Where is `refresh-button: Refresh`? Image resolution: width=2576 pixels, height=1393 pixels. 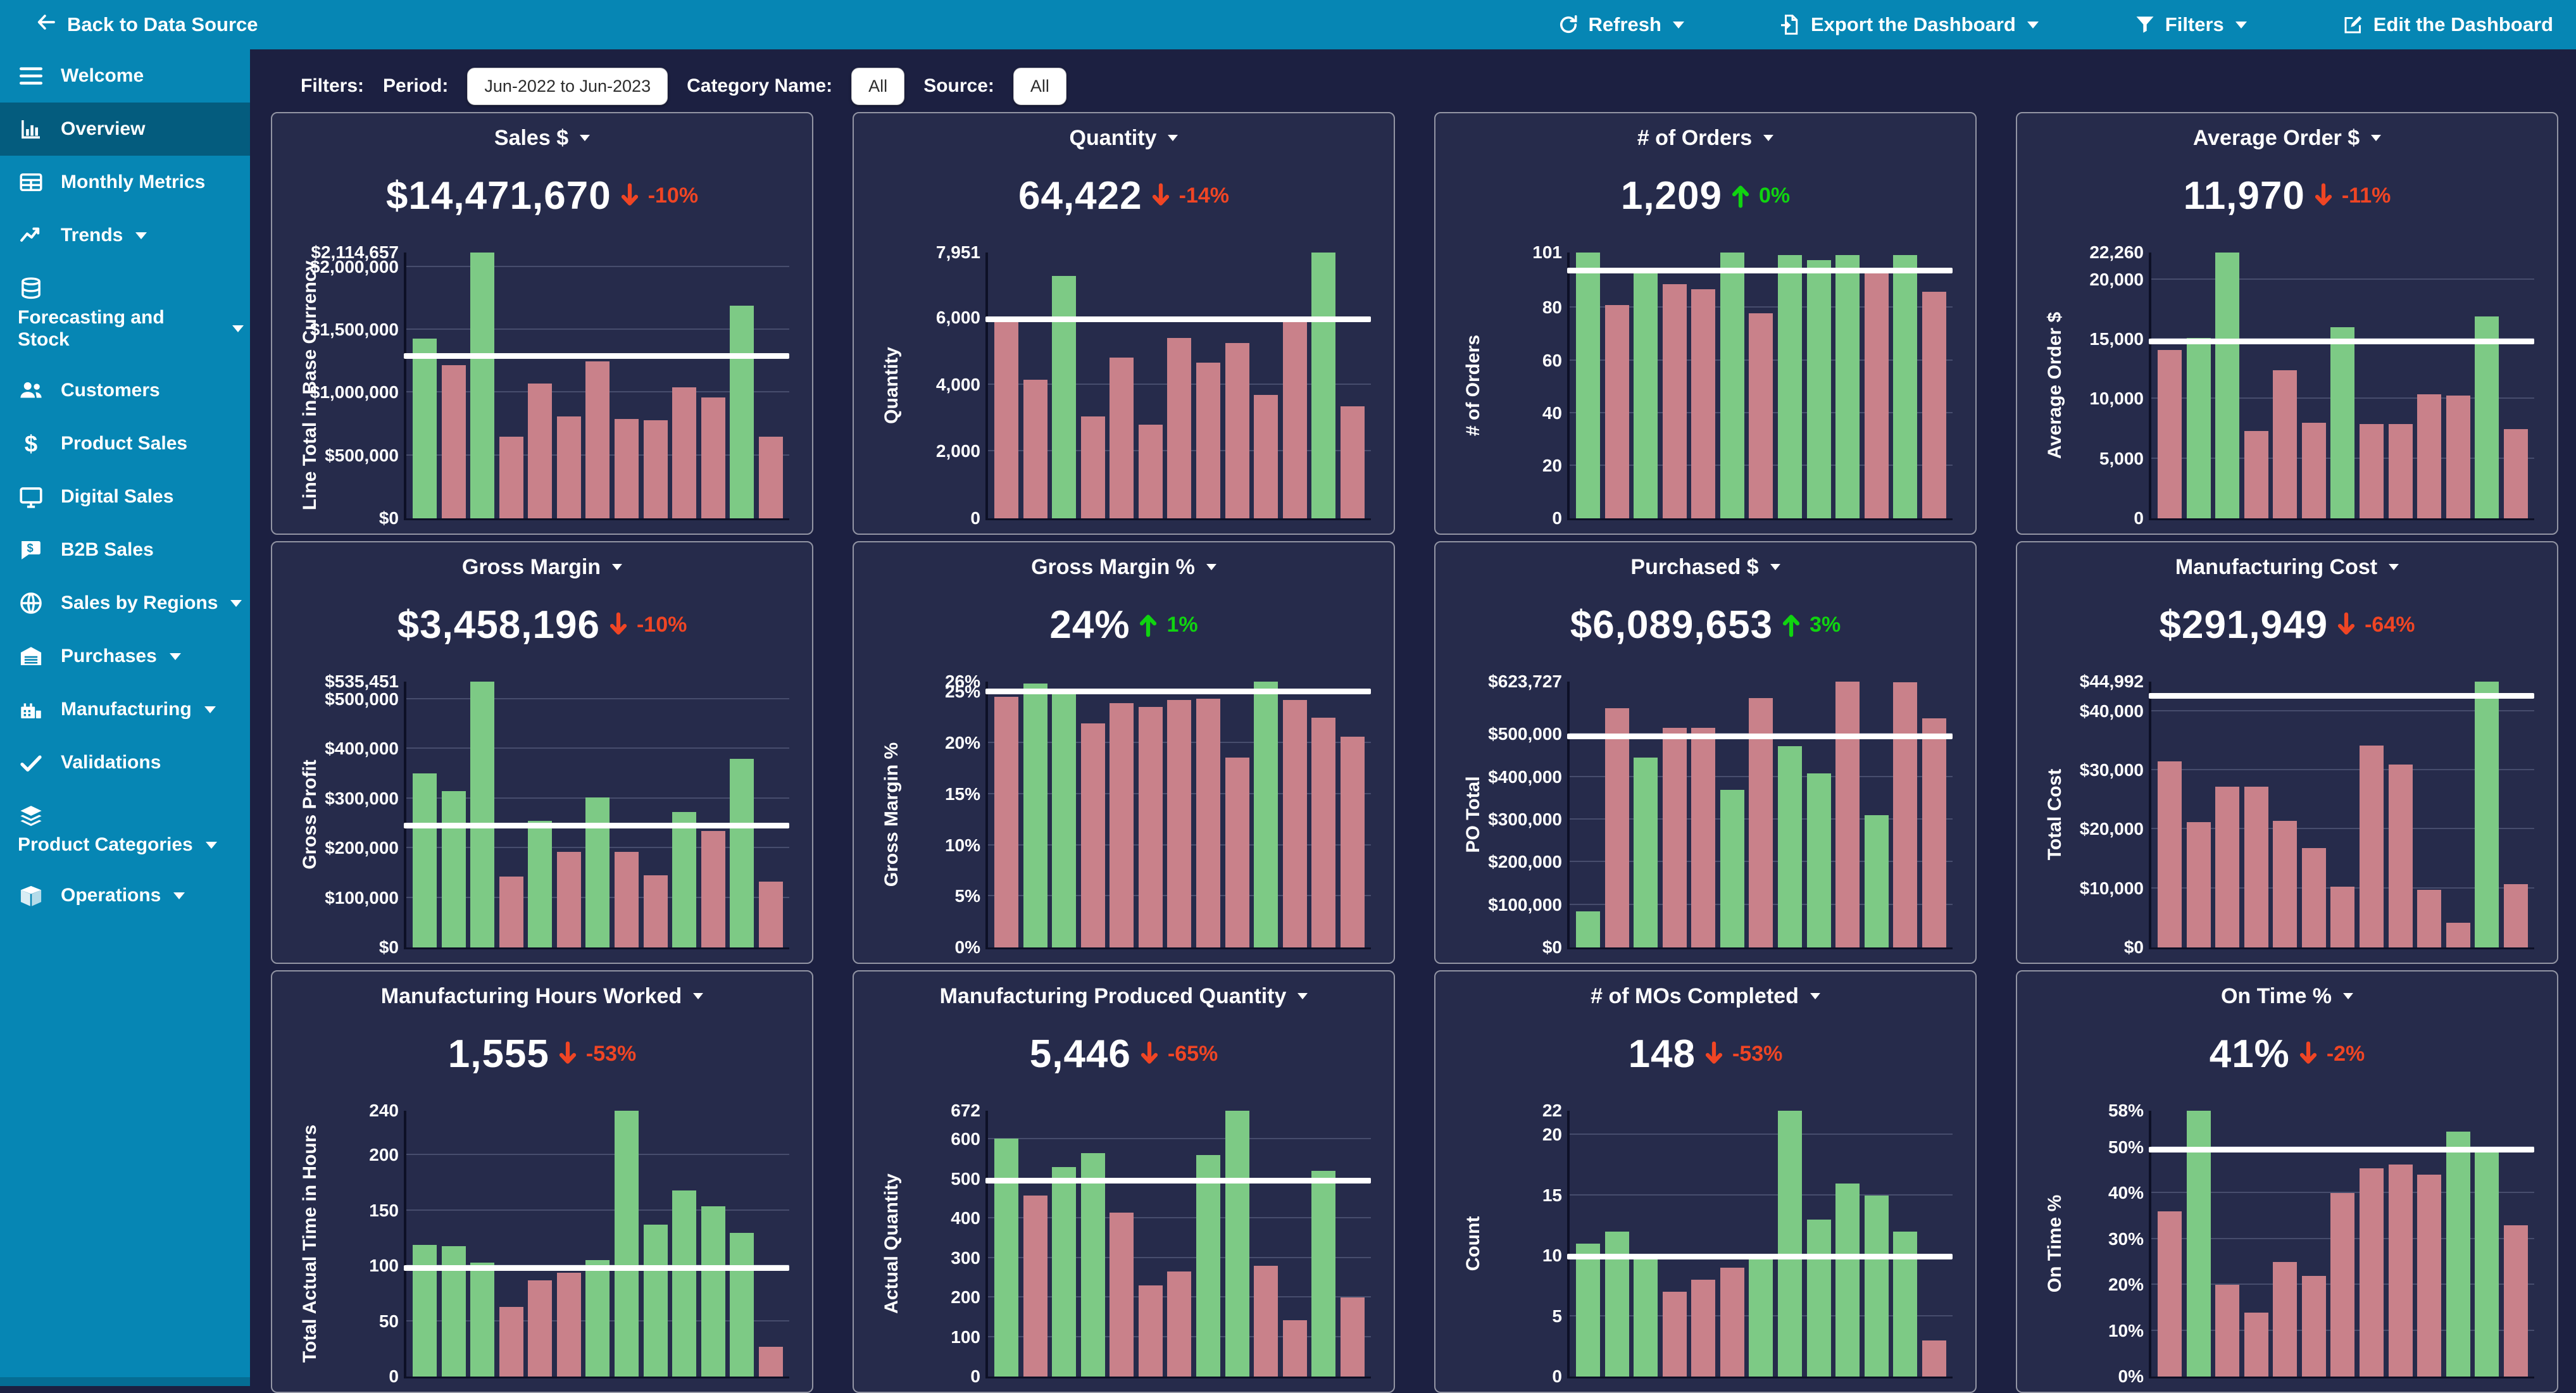
refresh-button: Refresh is located at coordinates (1620, 24).